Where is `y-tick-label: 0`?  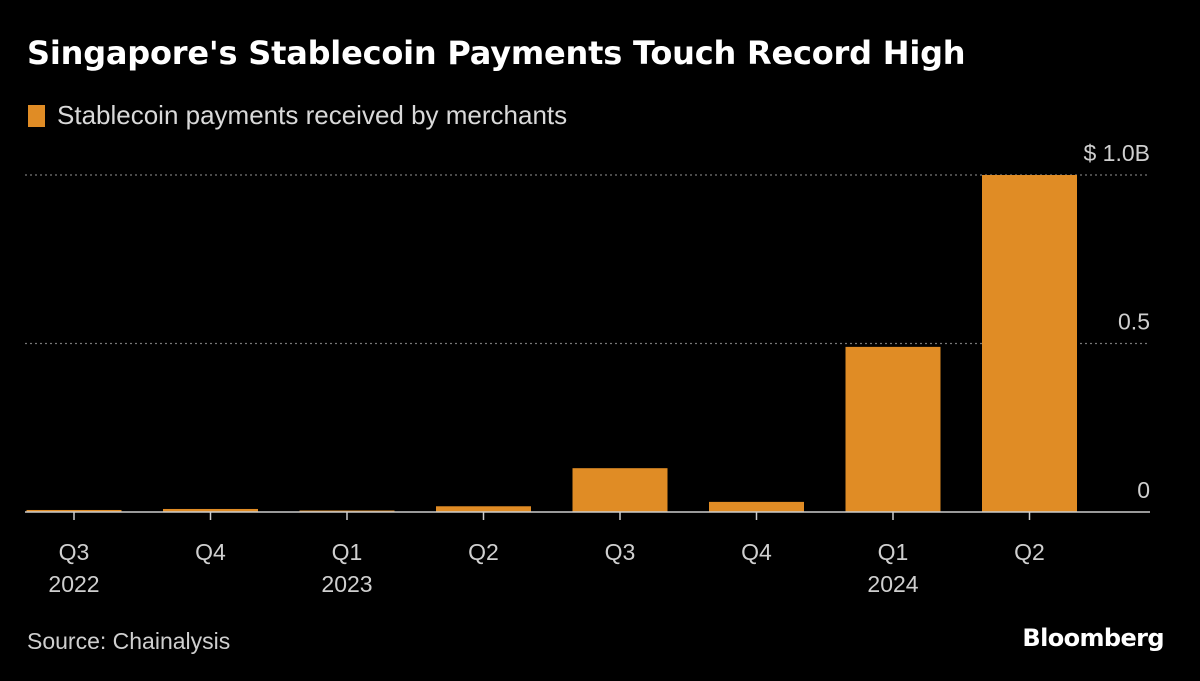 y-tick-label: 0 is located at coordinates (1143, 490).